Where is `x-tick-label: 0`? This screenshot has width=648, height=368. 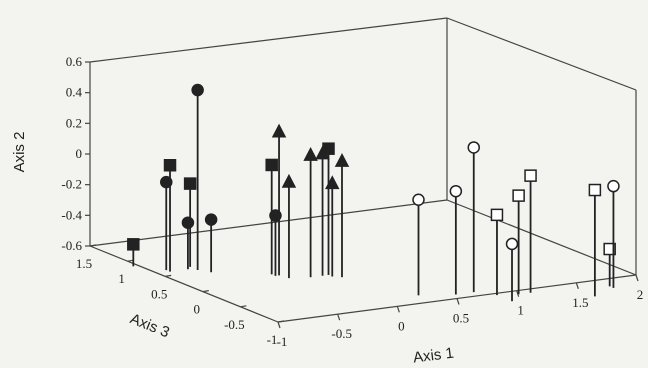 x-tick-label: 0 is located at coordinates (401, 325).